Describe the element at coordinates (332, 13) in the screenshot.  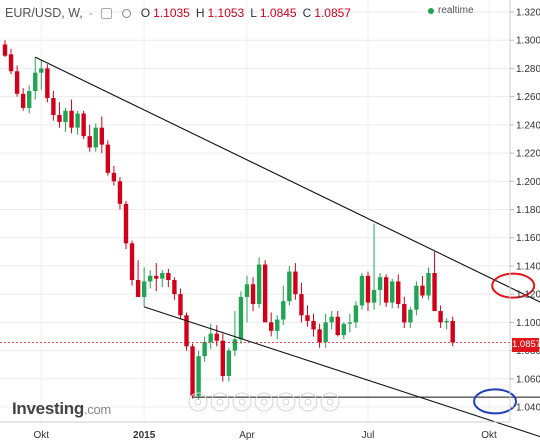
I see `close-value: 1.0857` at that location.